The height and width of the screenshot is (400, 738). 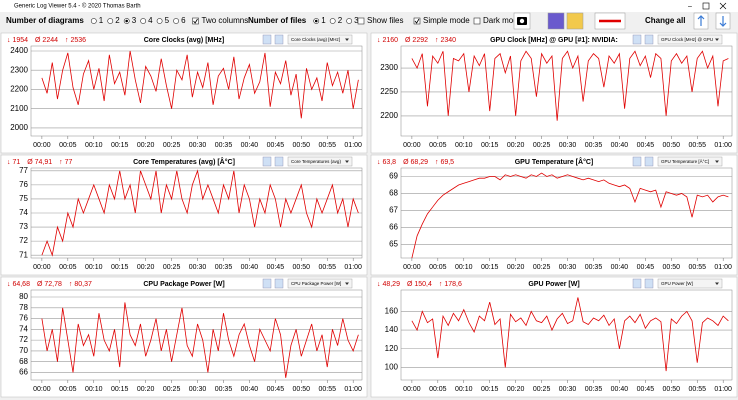 I want to click on series-dropdown-label: GPU Power [W], so click(x=677, y=283).